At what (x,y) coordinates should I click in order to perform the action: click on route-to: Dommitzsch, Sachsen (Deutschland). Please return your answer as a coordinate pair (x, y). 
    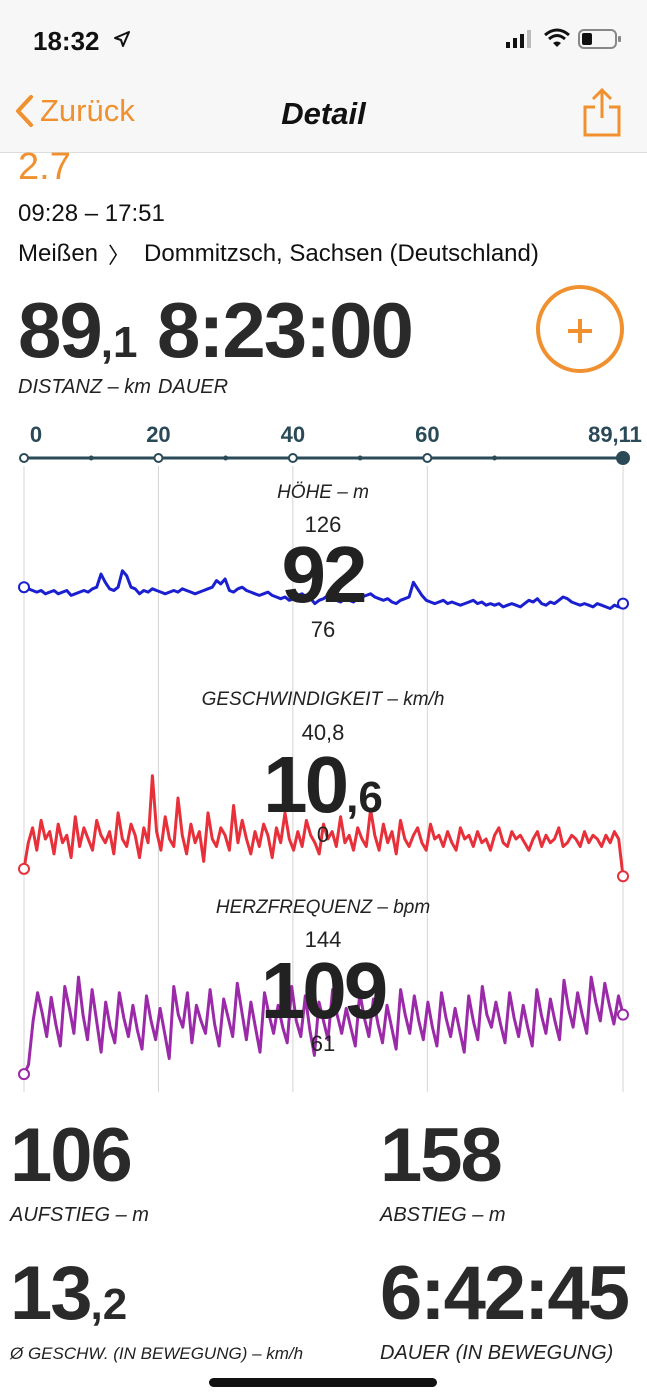
    Looking at the image, I should click on (341, 253).